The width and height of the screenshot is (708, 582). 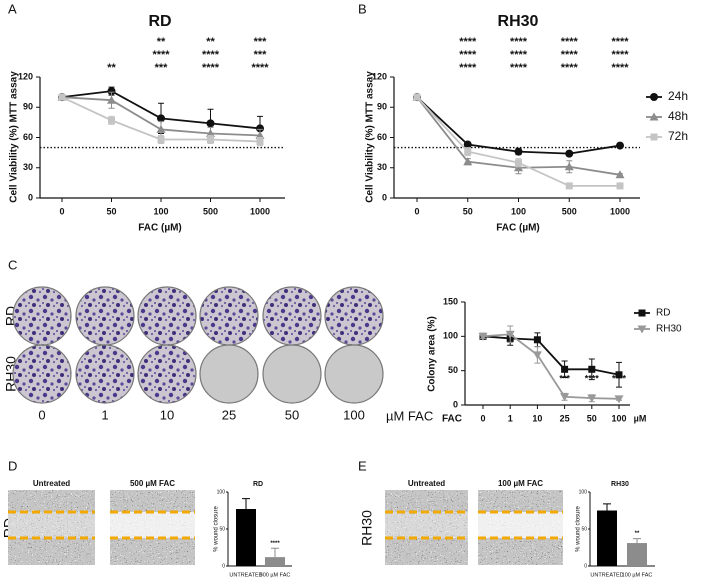 What do you see at coordinates (367, 528) in the screenshot?
I see `row-label: RH30` at bounding box center [367, 528].